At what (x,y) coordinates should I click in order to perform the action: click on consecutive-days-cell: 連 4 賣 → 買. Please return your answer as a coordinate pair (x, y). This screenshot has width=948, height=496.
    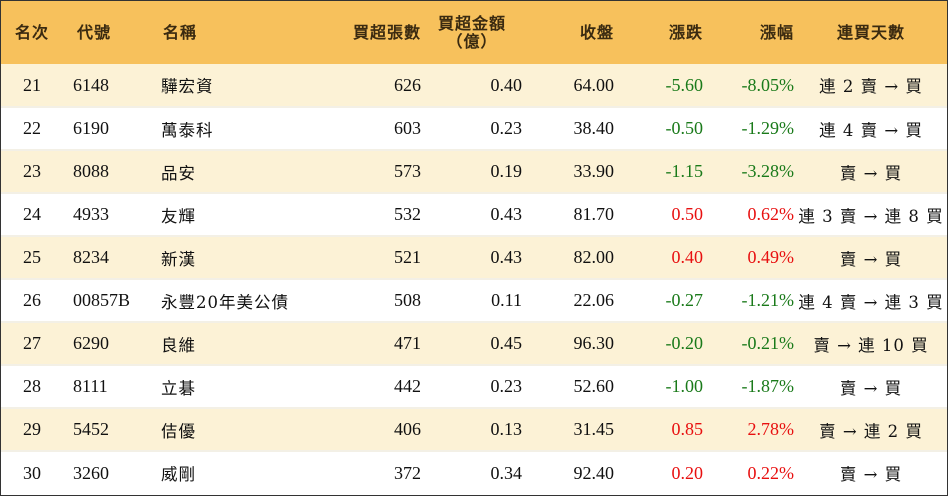
    Looking at the image, I should click on (871, 129).